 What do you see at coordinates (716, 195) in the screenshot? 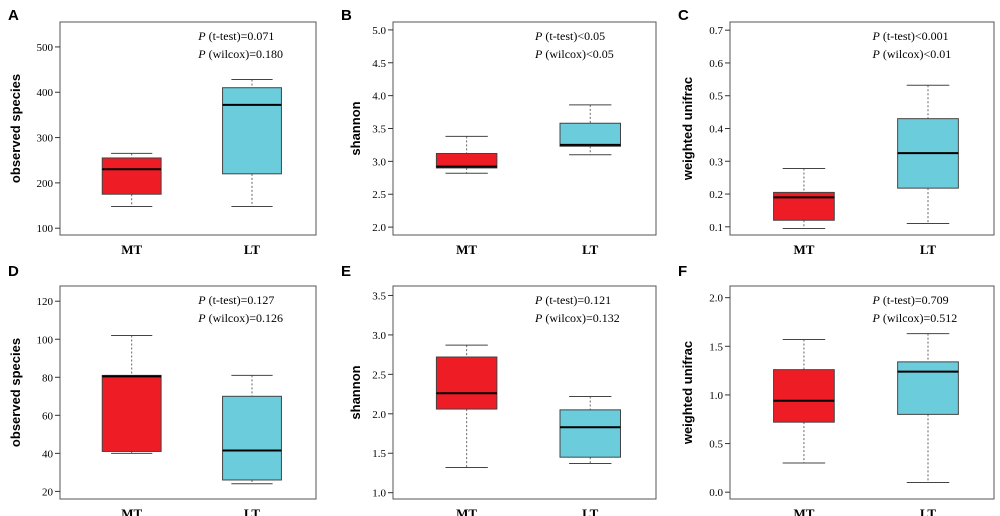
I see `y-tick-label: 0.2` at bounding box center [716, 195].